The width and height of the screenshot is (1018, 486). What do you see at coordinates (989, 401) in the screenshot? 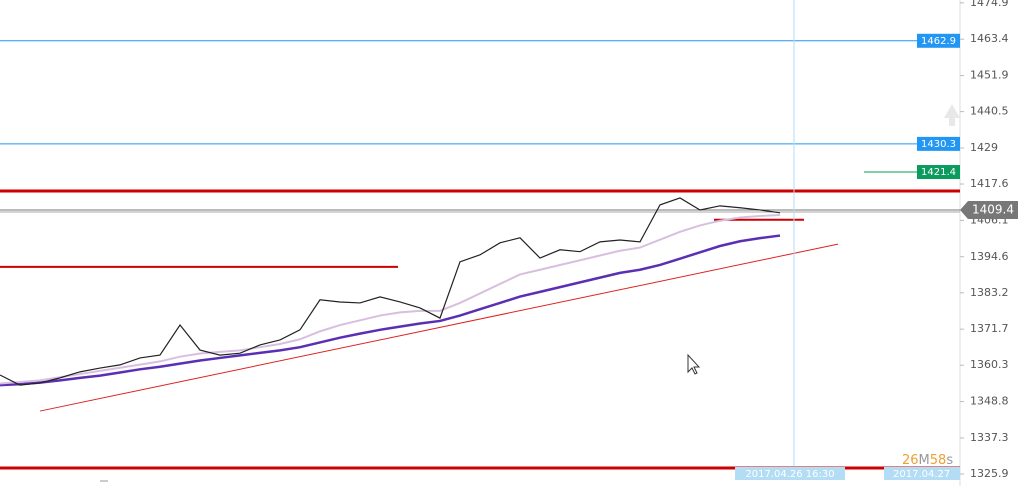
I see `y-tick-label: 1348.8` at bounding box center [989, 401].